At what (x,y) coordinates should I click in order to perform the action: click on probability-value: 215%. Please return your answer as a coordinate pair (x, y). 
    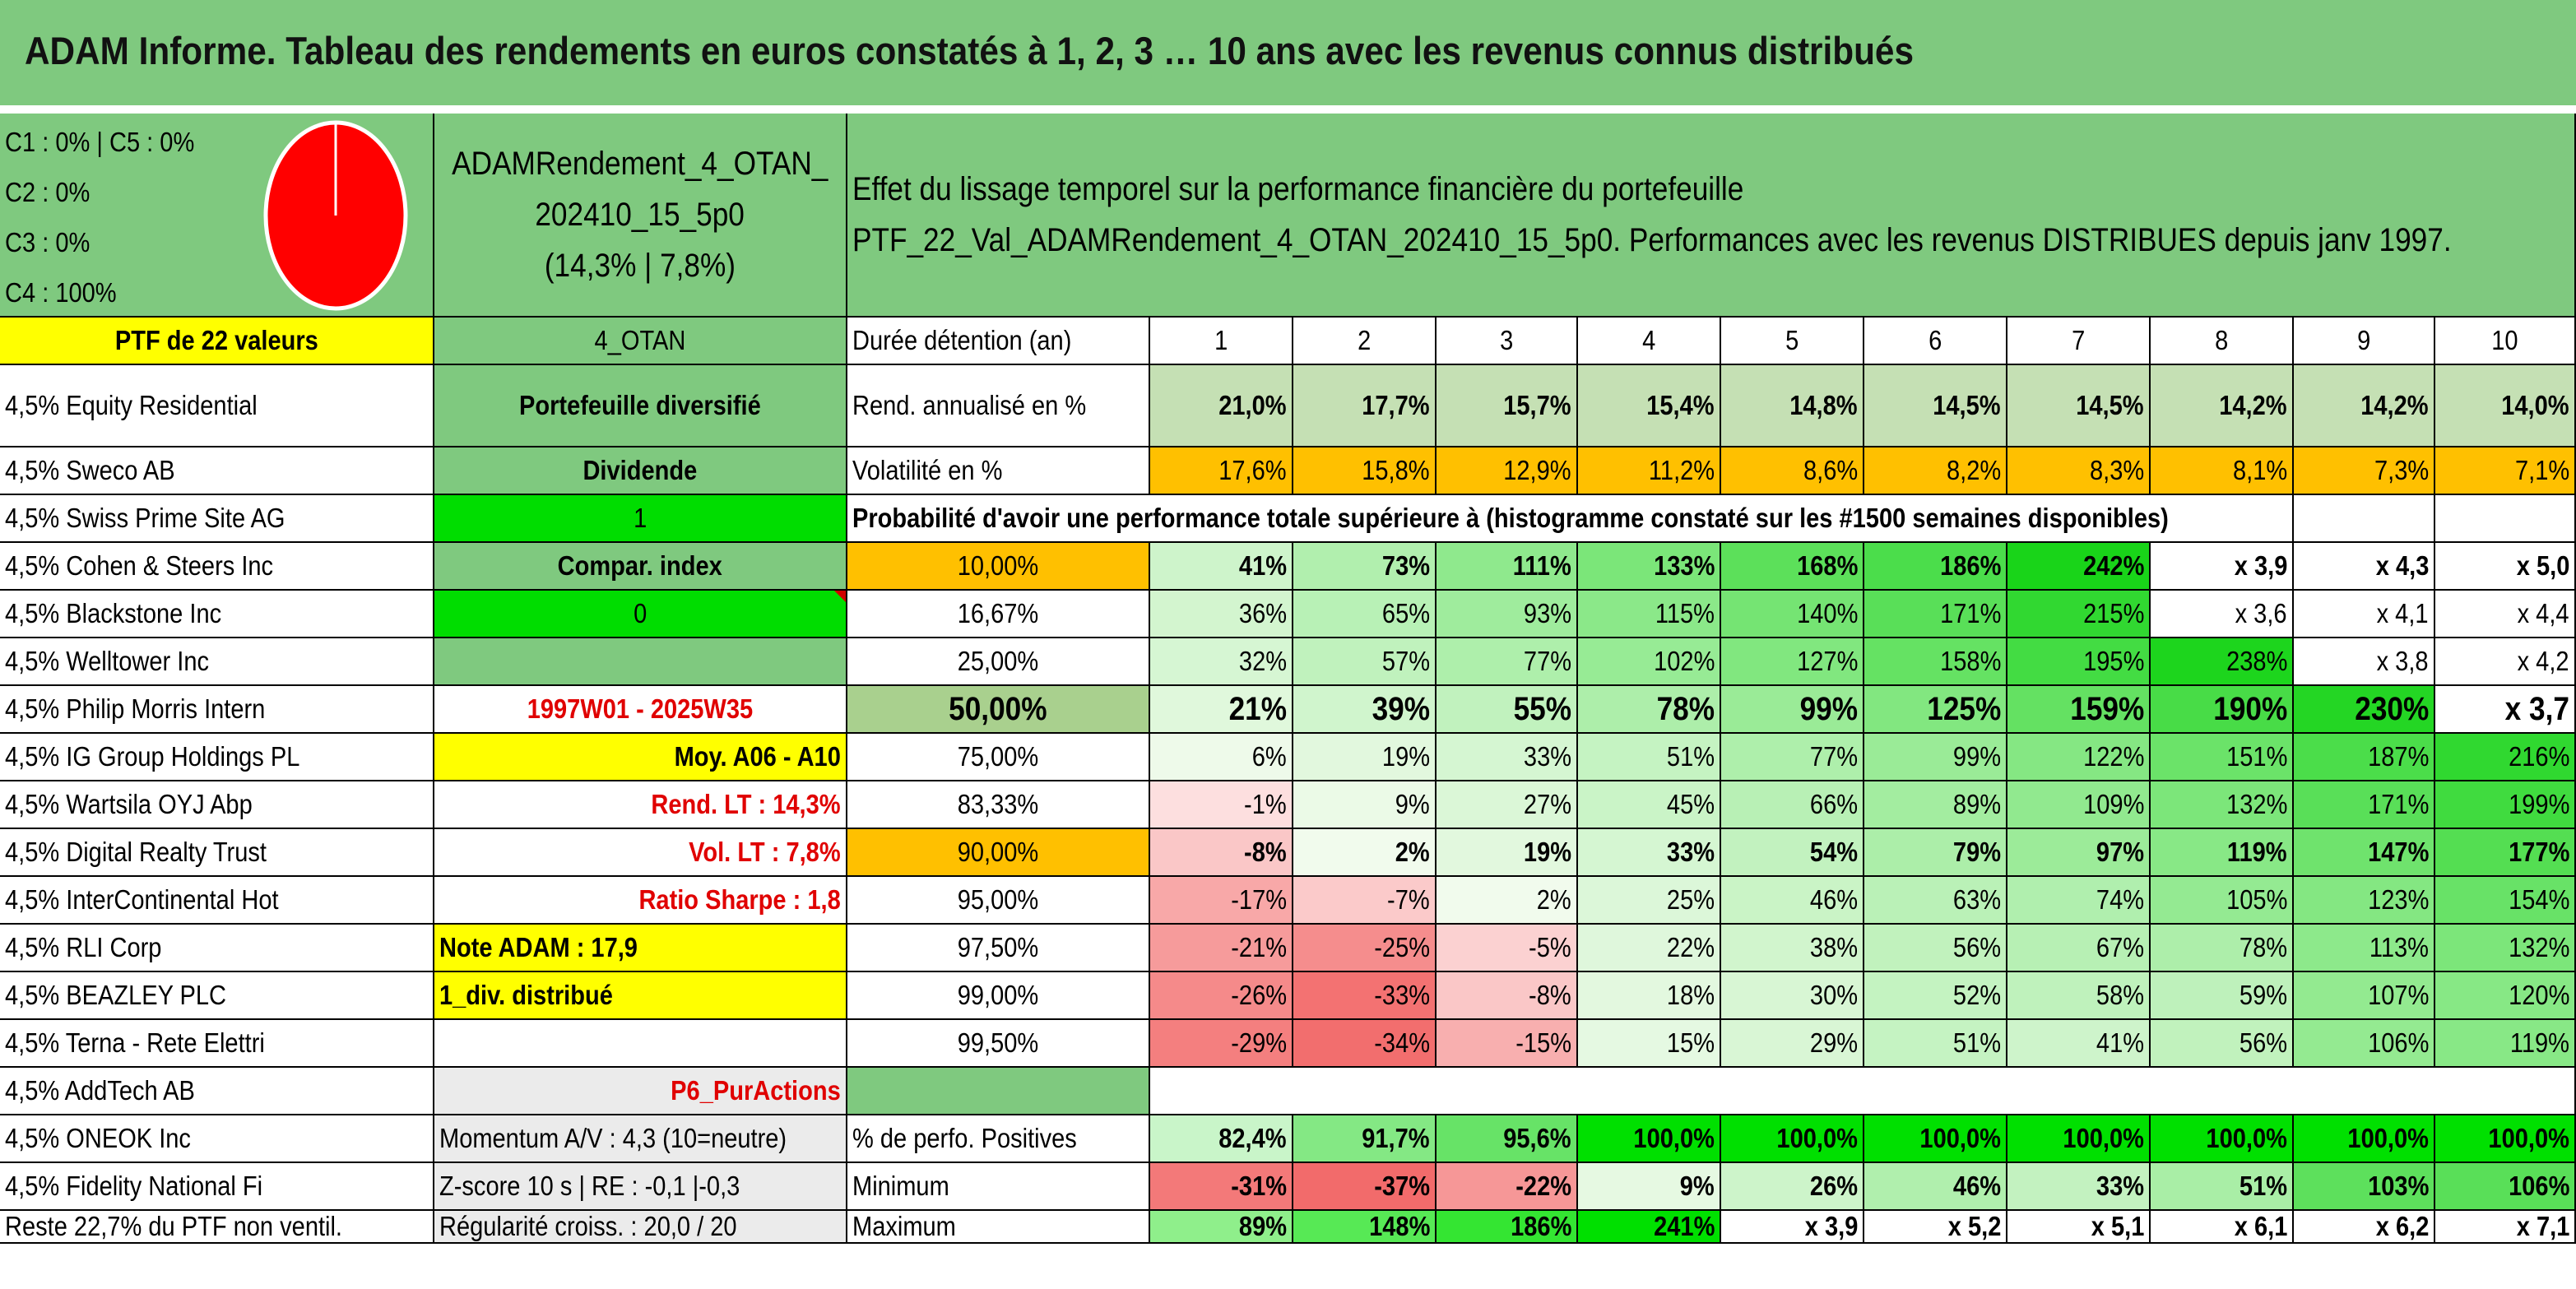
    Looking at the image, I should click on (2079, 614).